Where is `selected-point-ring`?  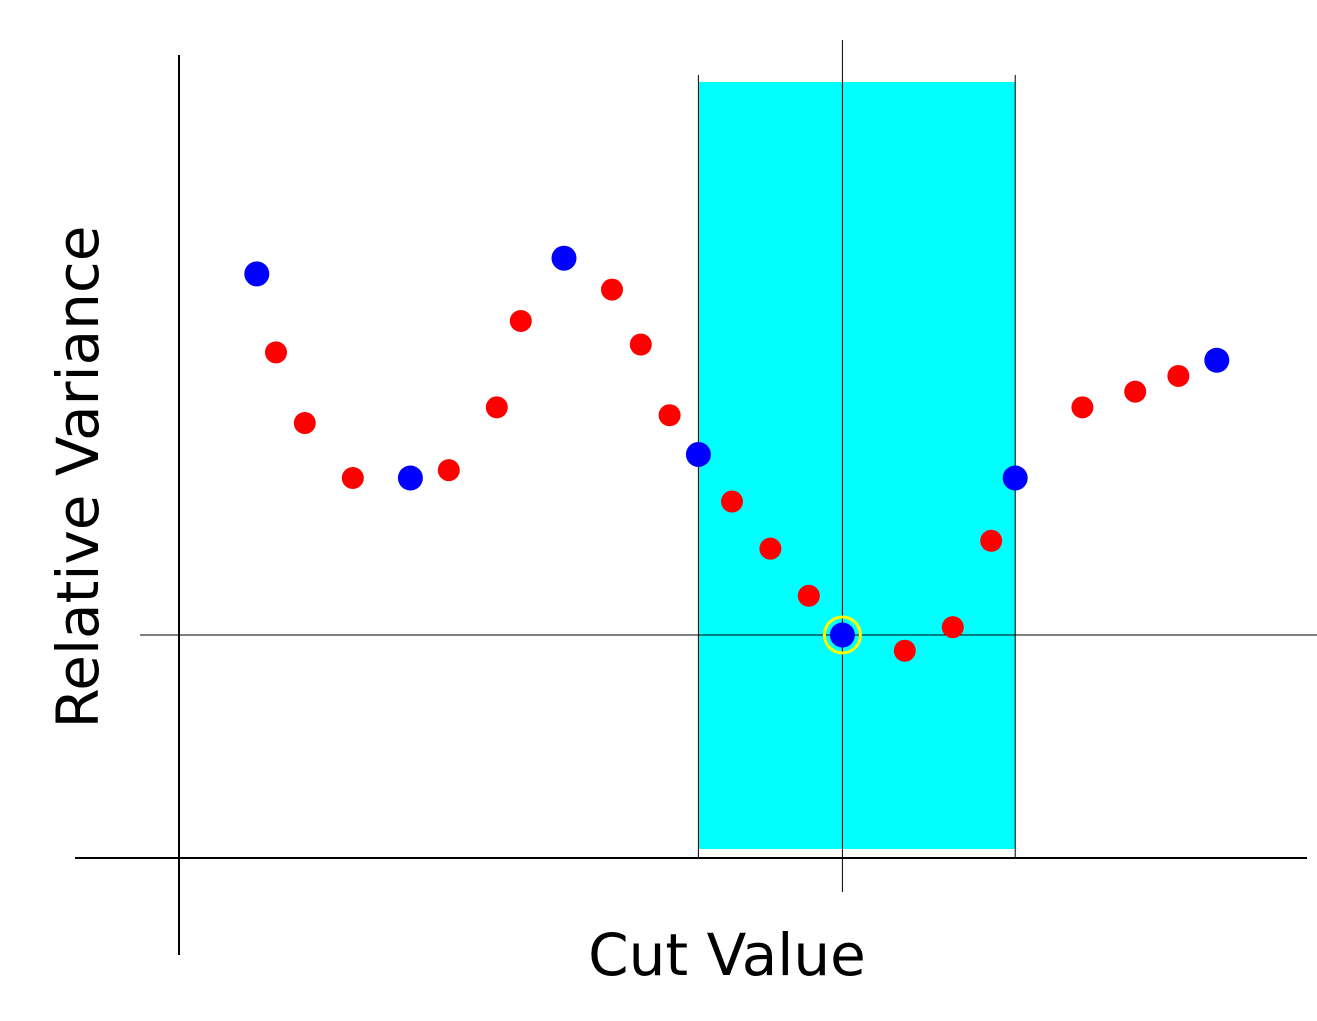
selected-point-ring is located at coordinates (842, 635).